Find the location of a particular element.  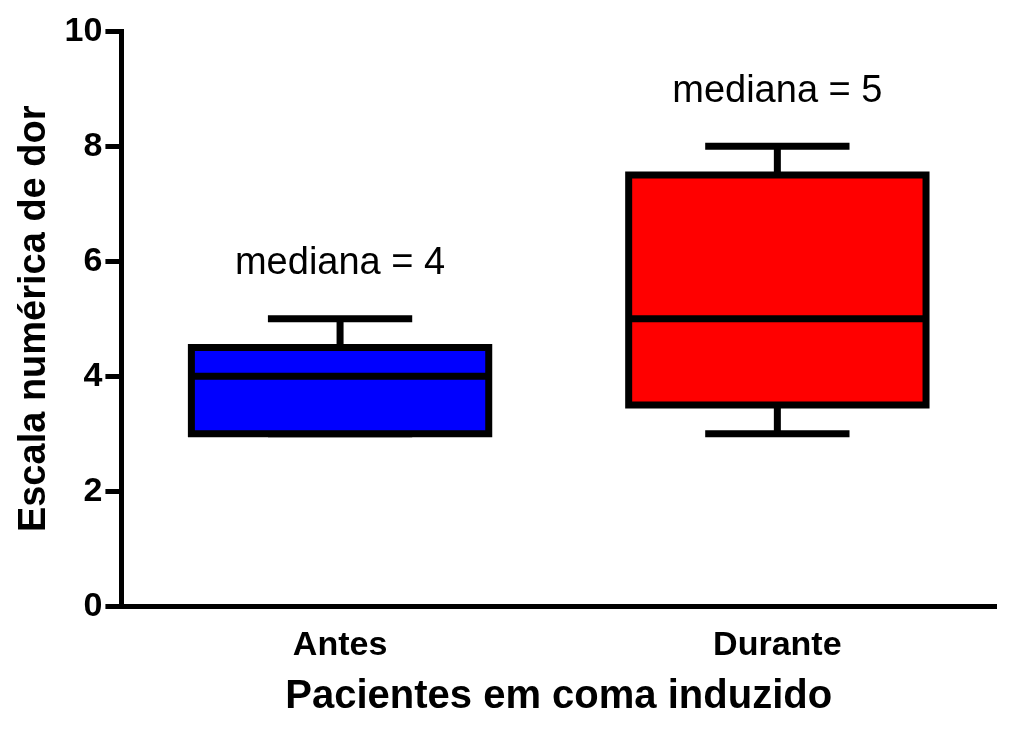

y-tick-label: 8 is located at coordinates (93, 143).